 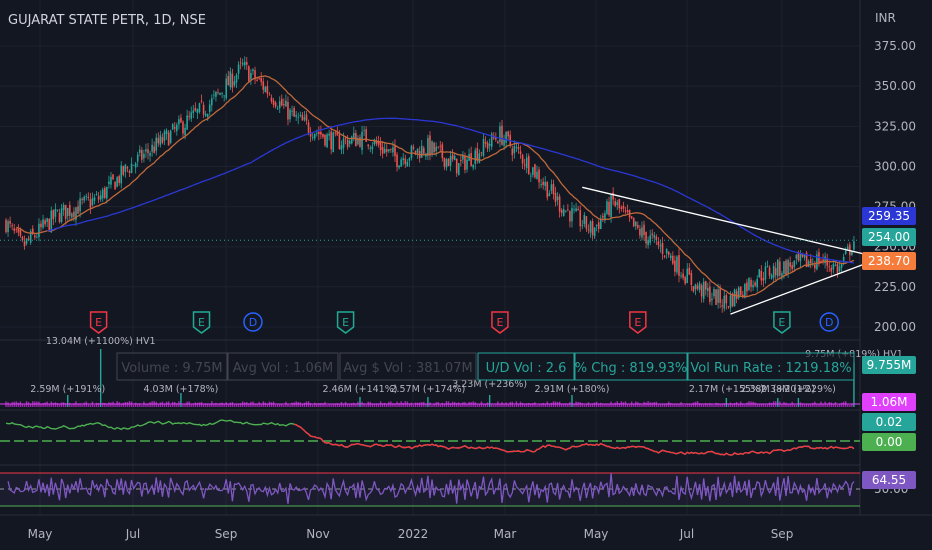 What do you see at coordinates (726, 389) in the screenshot?
I see `volume-label: 2.17M (+155%)` at bounding box center [726, 389].